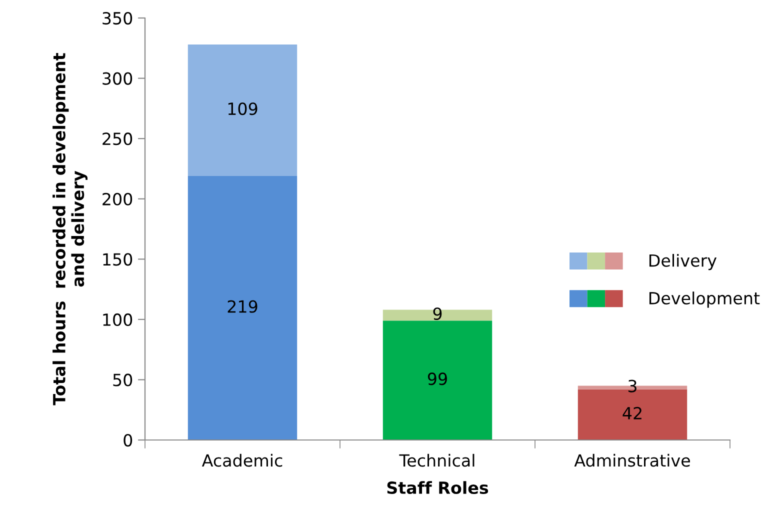 This screenshot has height=530, width=782. What do you see at coordinates (117, 259) in the screenshot?
I see `y-tick-label: 150` at bounding box center [117, 259].